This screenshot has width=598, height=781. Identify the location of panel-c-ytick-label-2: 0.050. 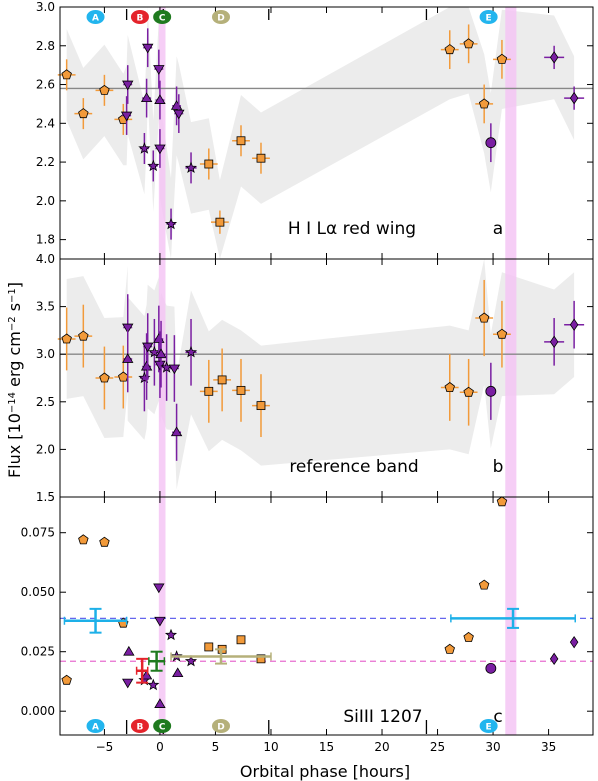
(38, 592).